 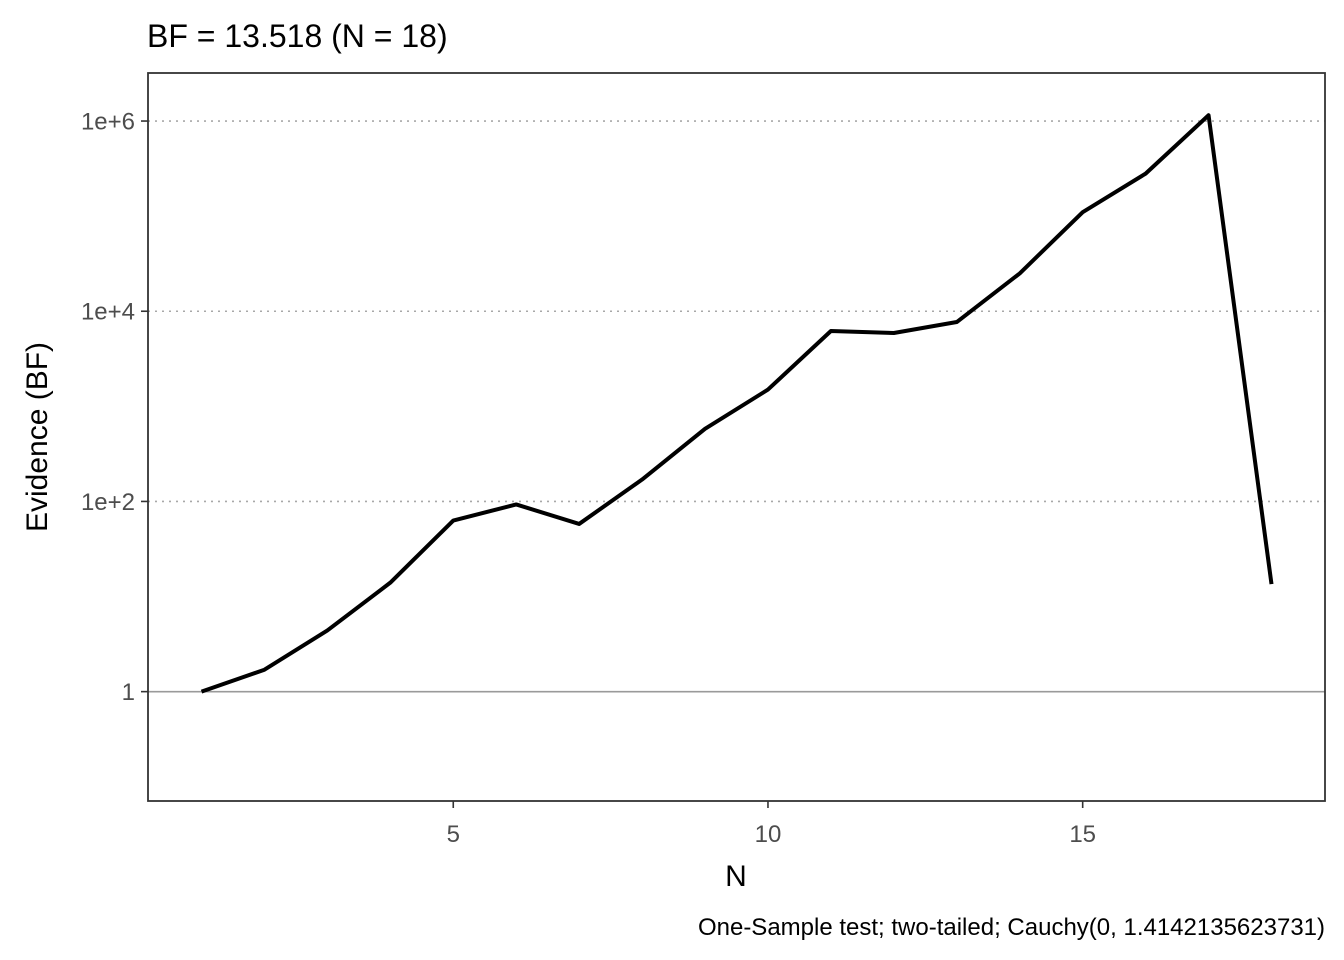 What do you see at coordinates (108, 502) in the screenshot?
I see `y-tick-label: 1e+2` at bounding box center [108, 502].